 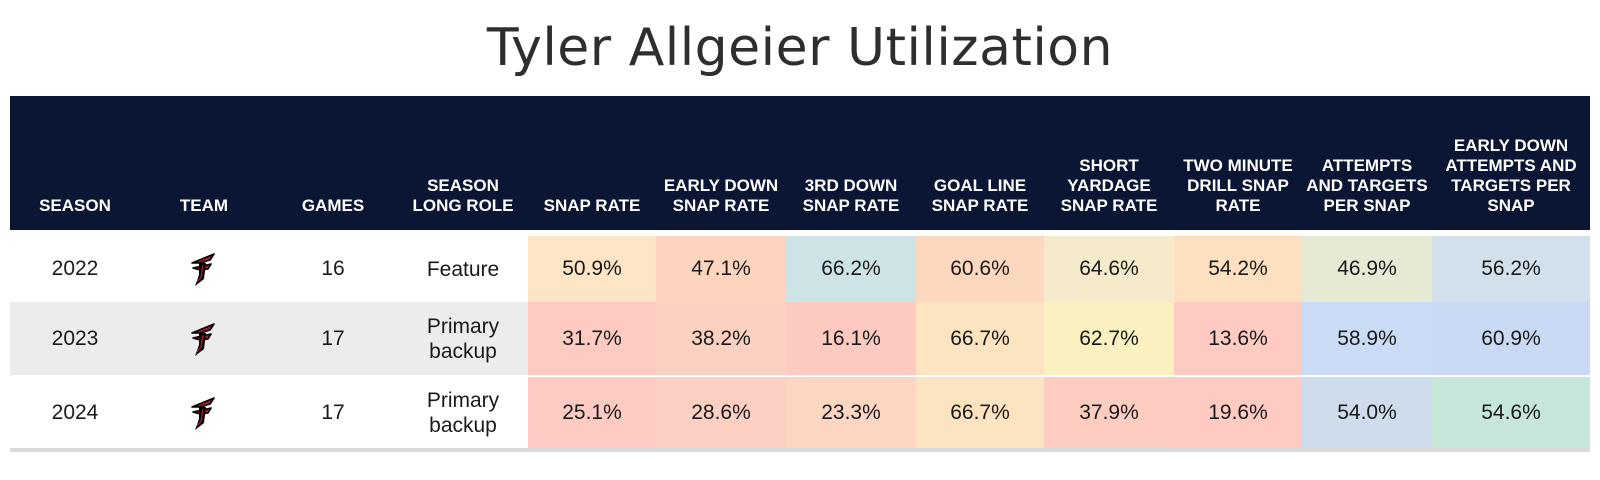 What do you see at coordinates (721, 163) in the screenshot?
I see `column-header: EARLY DOWN SNAP RATE` at bounding box center [721, 163].